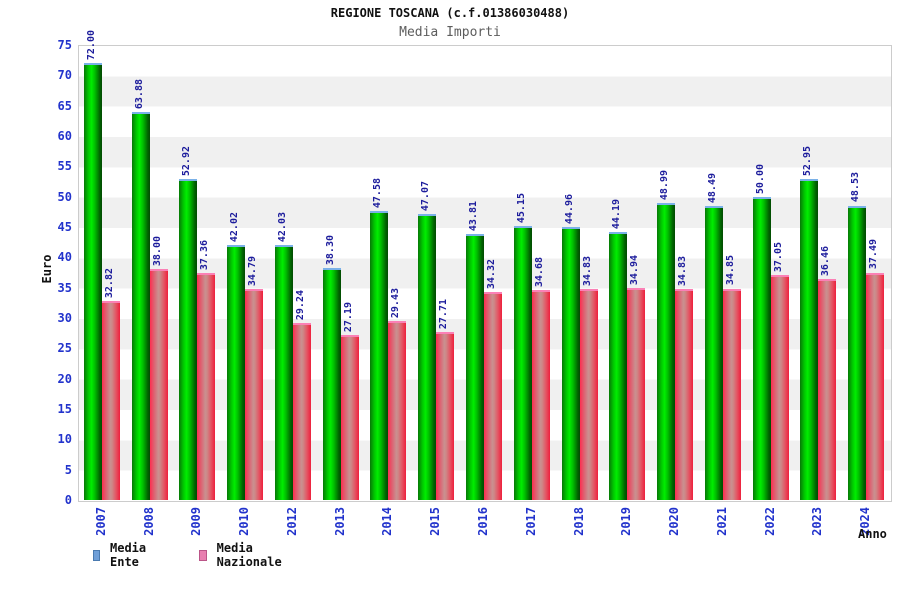 The height and width of the screenshot is (600, 900). Describe the element at coordinates (253, 270) in the screenshot. I see `bar-value-label: 34.79` at that location.